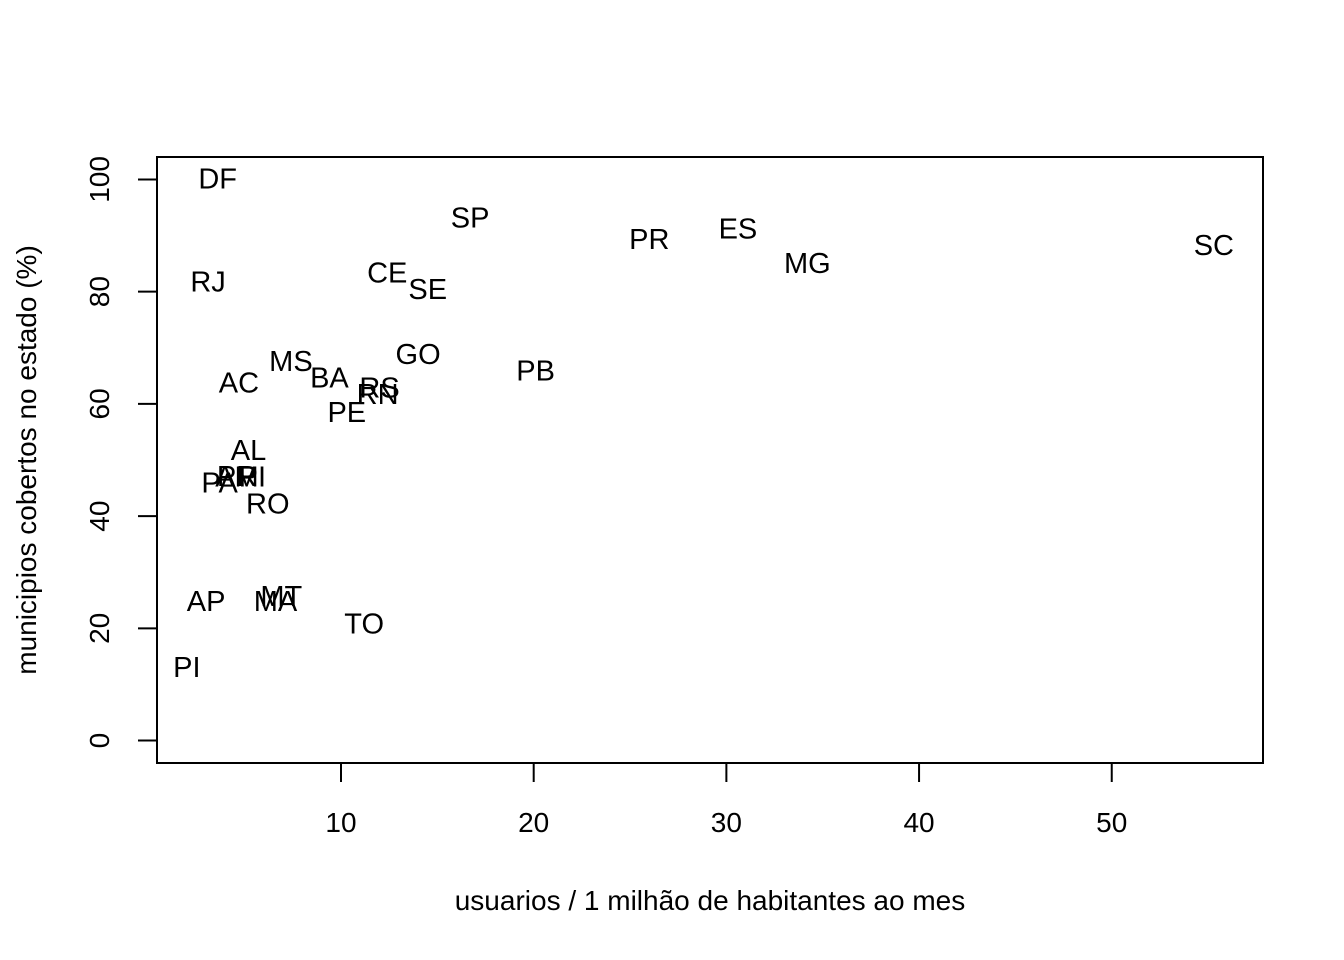  What do you see at coordinates (99, 516) in the screenshot?
I see `y-tick-label: 40` at bounding box center [99, 516].